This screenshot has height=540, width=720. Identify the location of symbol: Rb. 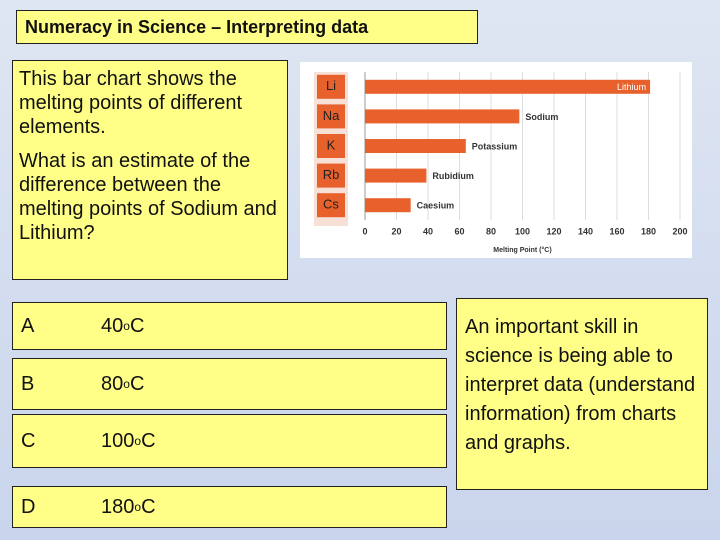
(331, 174).